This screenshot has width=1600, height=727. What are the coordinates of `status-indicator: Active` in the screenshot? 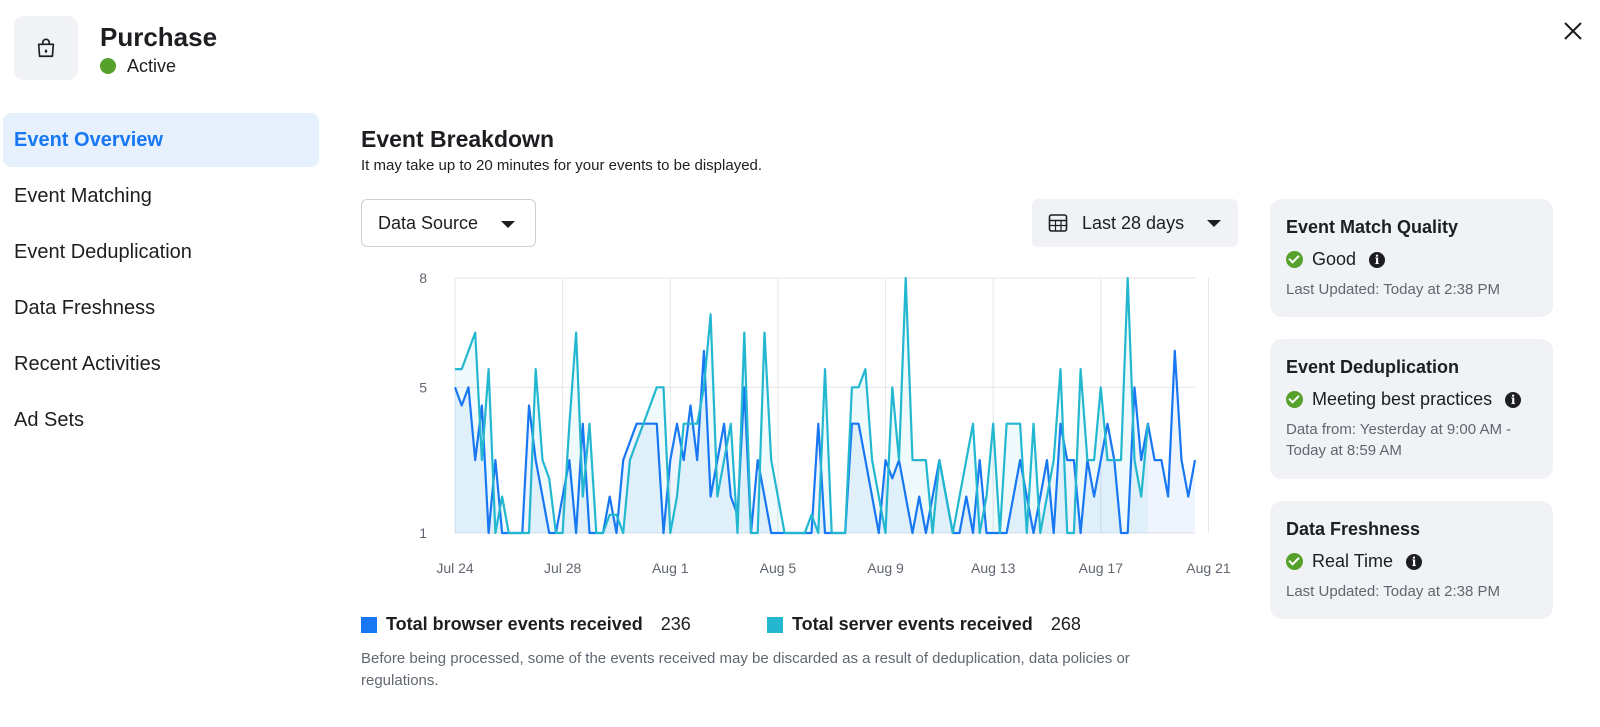 It's located at (158, 66).